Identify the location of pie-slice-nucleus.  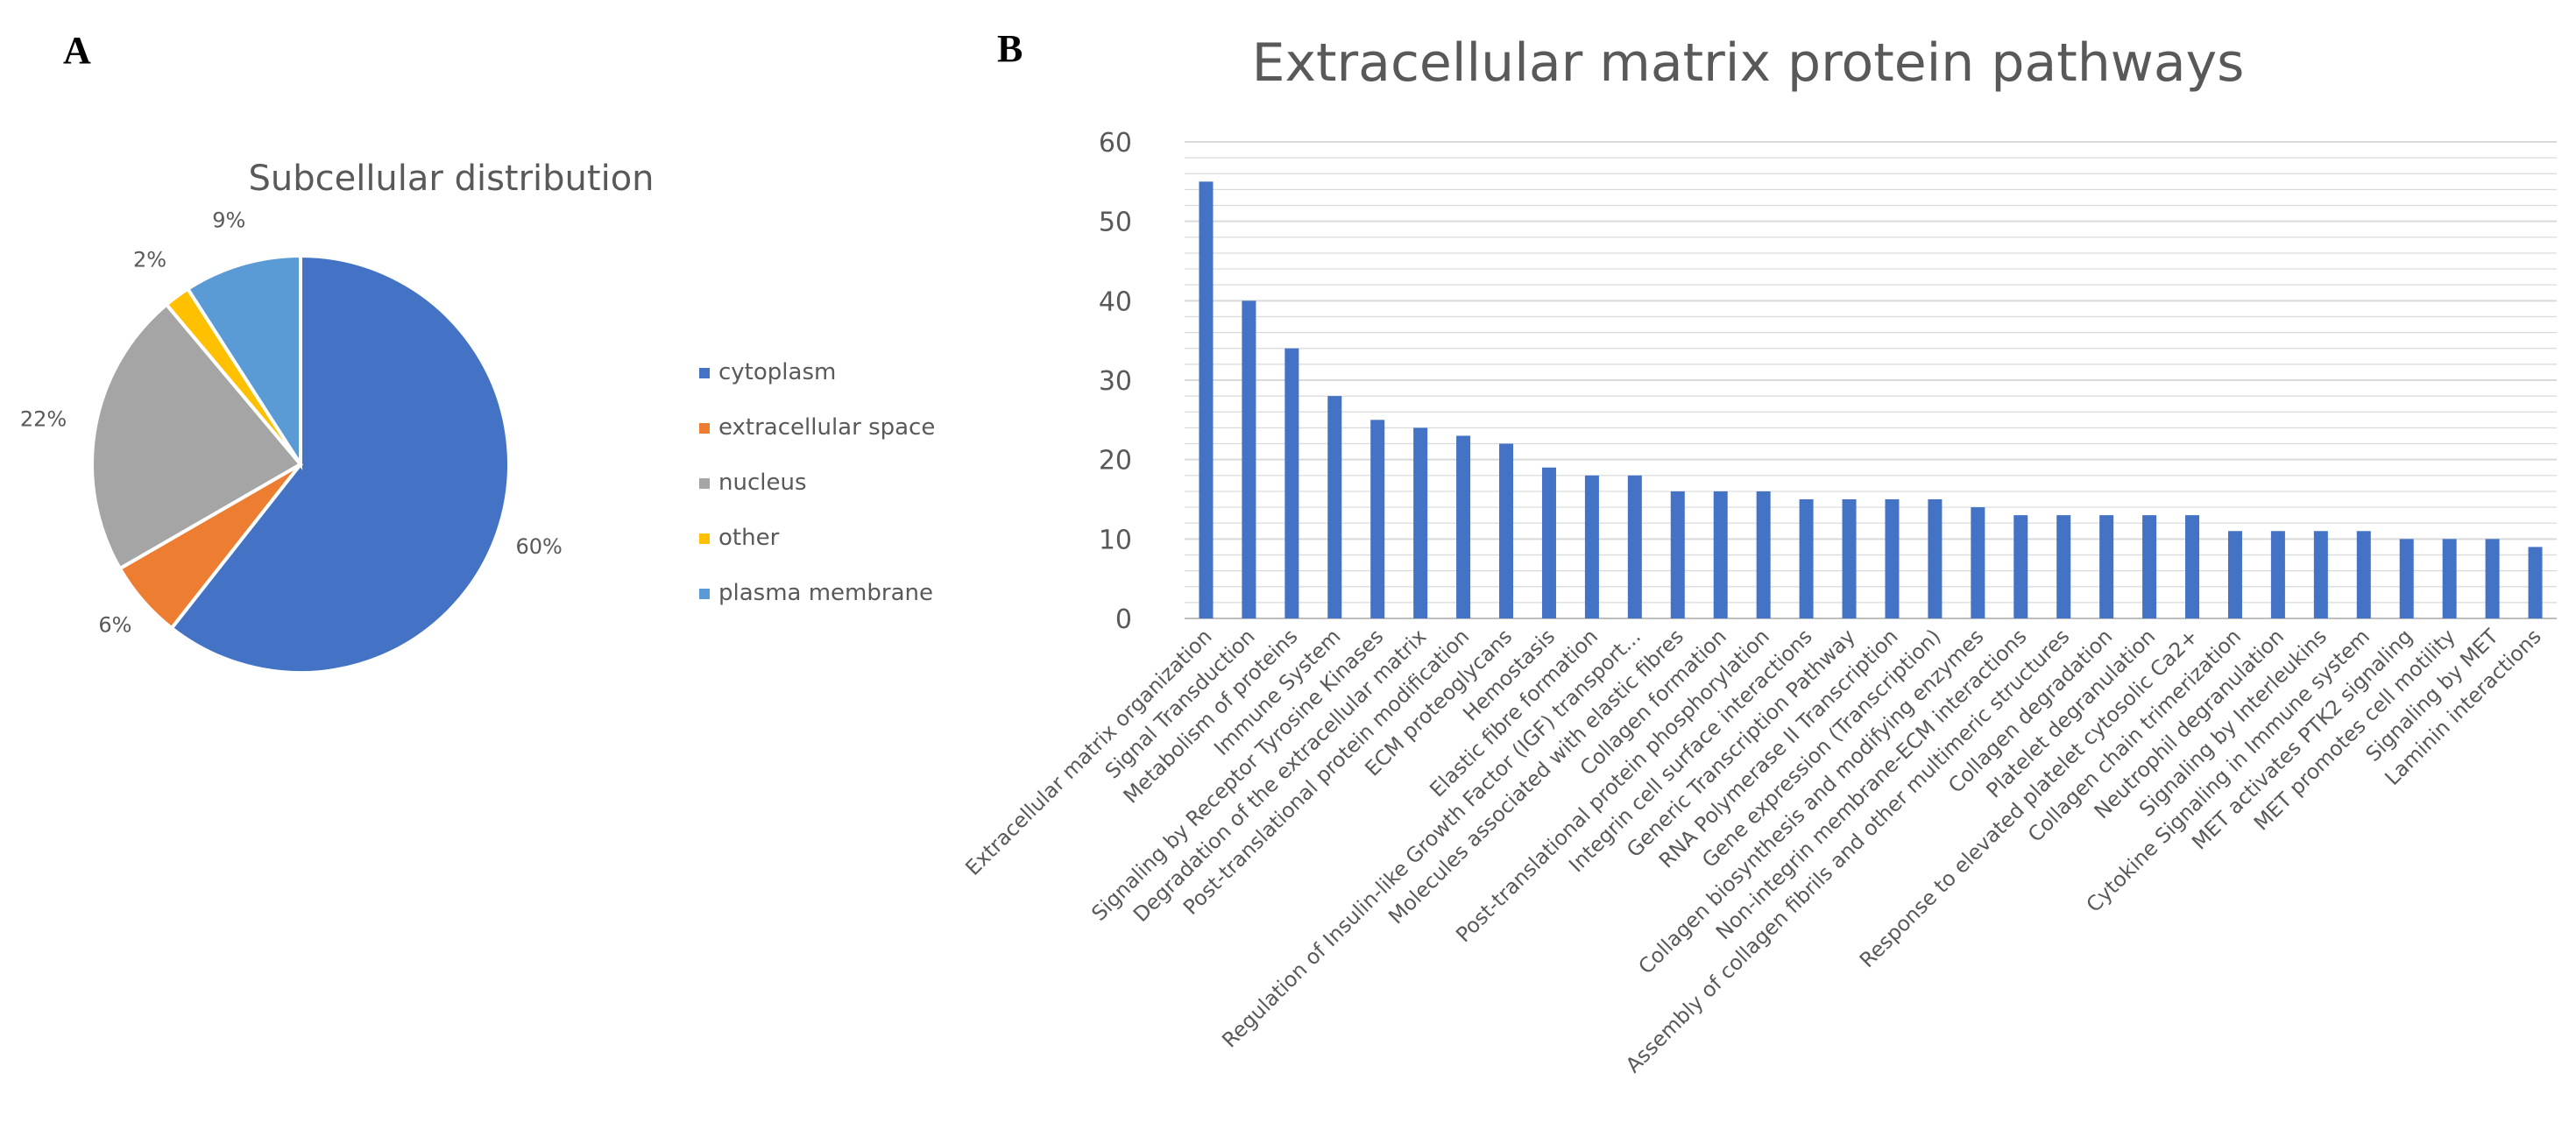
(197, 436).